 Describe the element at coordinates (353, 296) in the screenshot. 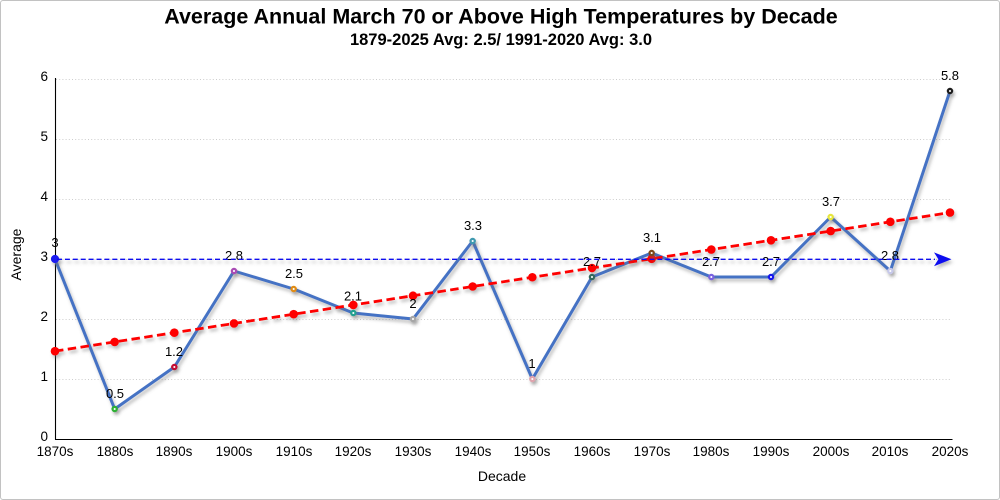

I see `svg-text: 2.1` at that location.